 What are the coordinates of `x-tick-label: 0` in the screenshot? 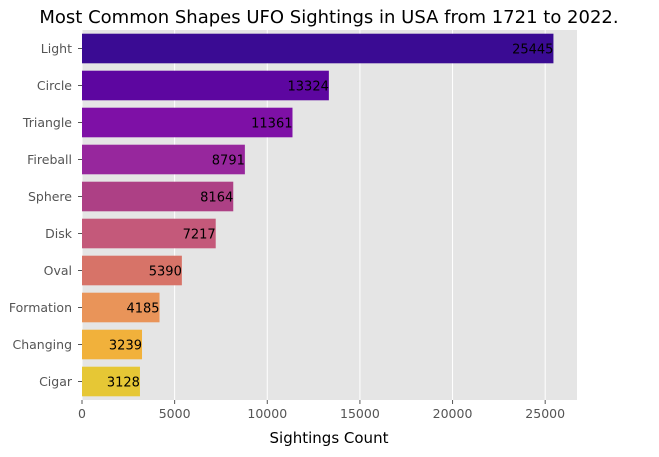 It's located at (82, 413).